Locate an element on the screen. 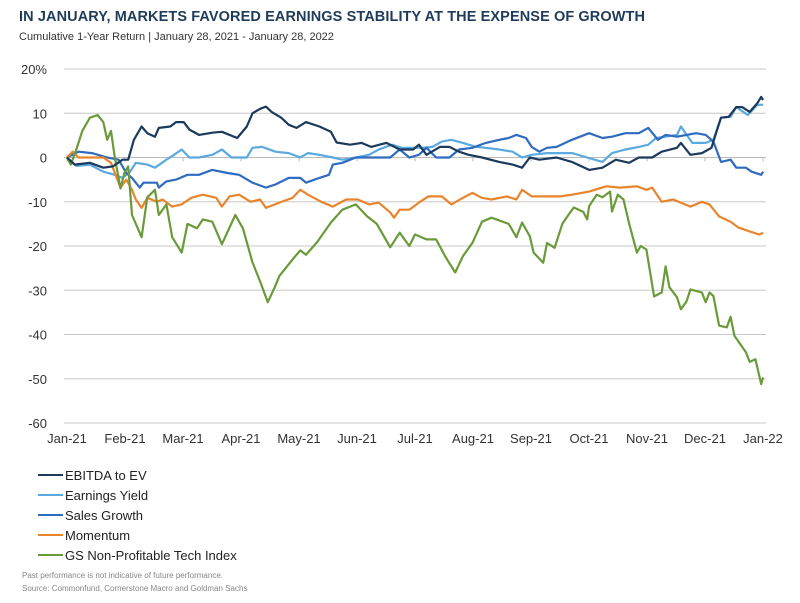 Image resolution: width=800 pixels, height=603 pixels. y-tick-label: -20 is located at coordinates (37, 246).